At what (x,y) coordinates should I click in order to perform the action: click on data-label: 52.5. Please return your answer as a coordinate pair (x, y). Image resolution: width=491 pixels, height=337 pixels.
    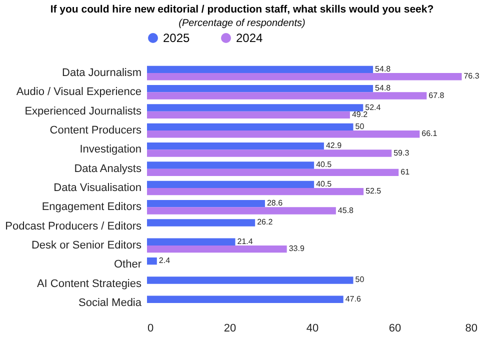
    Looking at the image, I should click on (374, 191).